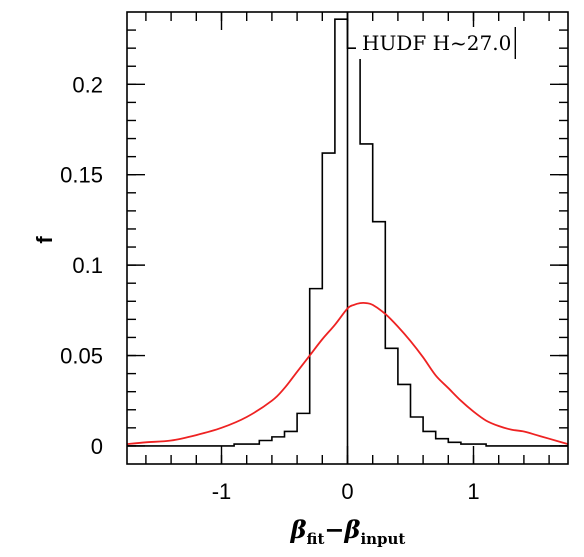 The image size is (584, 557). Describe the element at coordinates (222, 491) in the screenshot. I see `x-tick-label: -1` at that location.